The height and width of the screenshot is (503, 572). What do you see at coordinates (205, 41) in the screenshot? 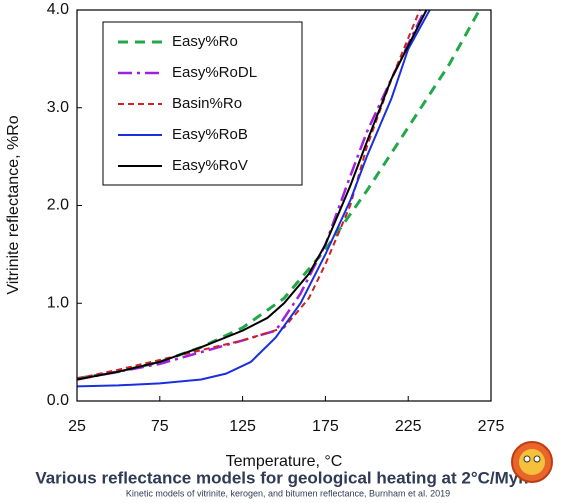
I see `legend-label: Easy%Ro` at bounding box center [205, 41].